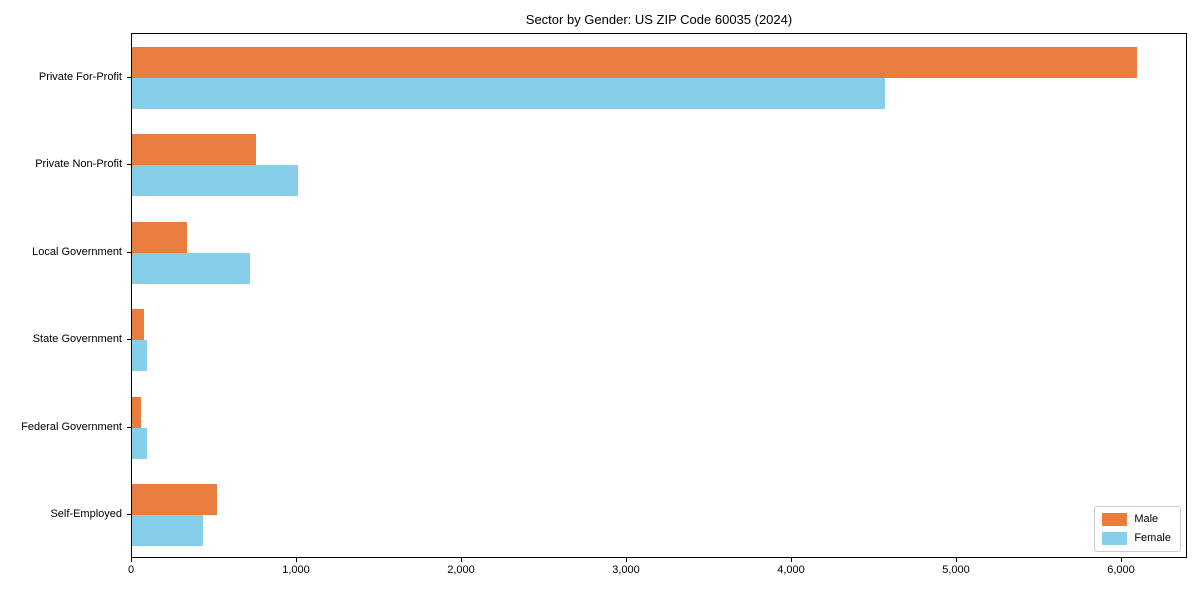  Describe the element at coordinates (78, 164) in the screenshot. I see `y-tick-label-private-non-profit: Private Non-Profit` at that location.